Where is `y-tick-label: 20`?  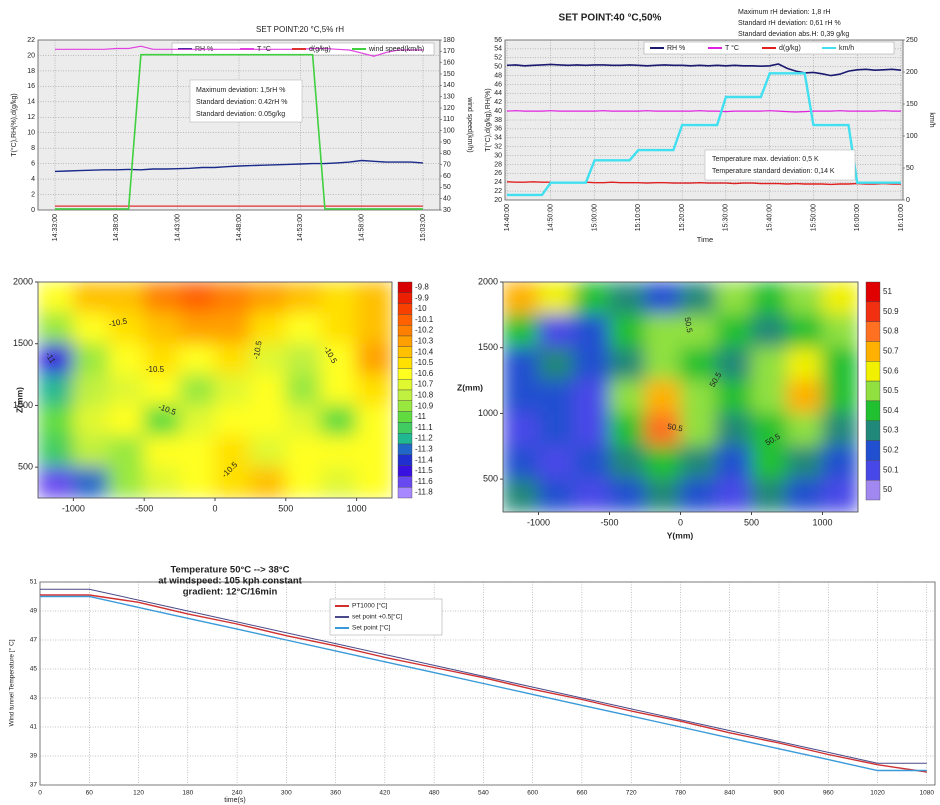
y-tick-label: 20 is located at coordinates (31, 55).